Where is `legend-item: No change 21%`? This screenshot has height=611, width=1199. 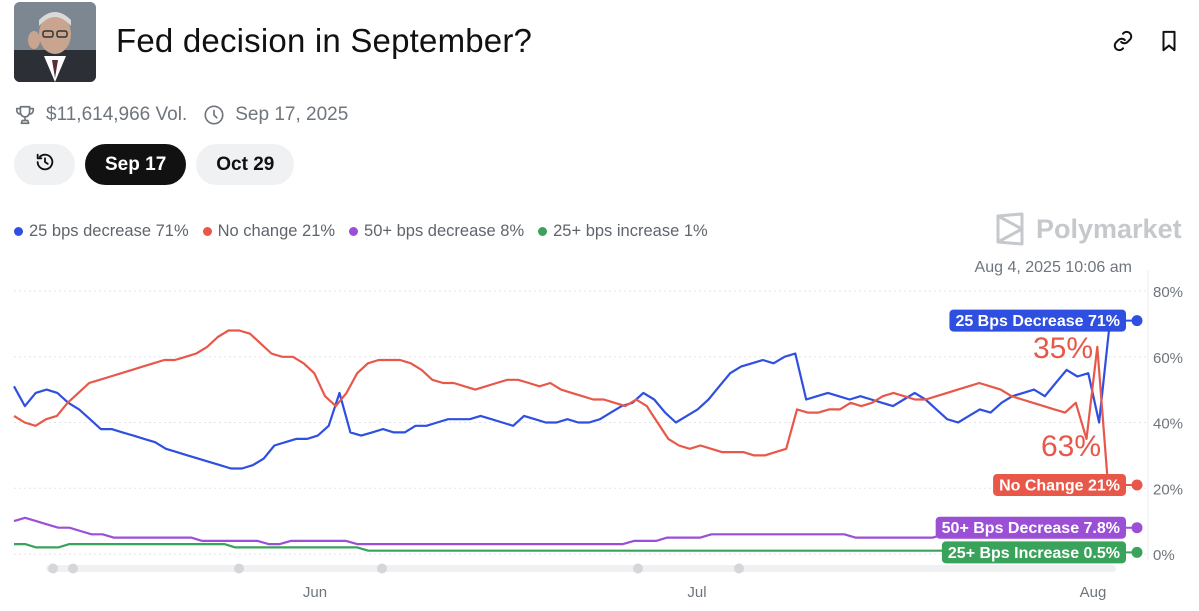
legend-item: No change 21% is located at coordinates (269, 231).